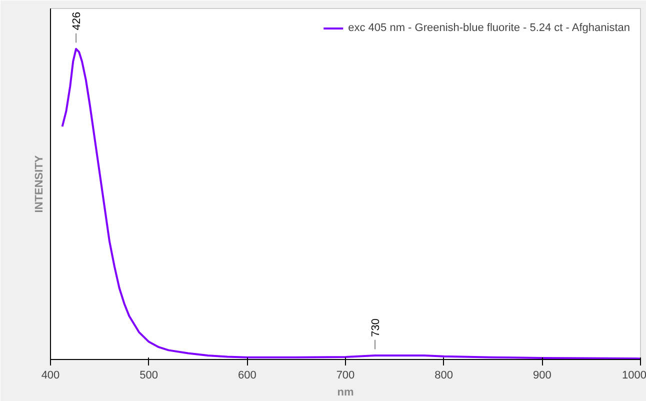 The height and width of the screenshot is (401, 646). What do you see at coordinates (50, 376) in the screenshot?
I see `x-tick-label: 400` at bounding box center [50, 376].